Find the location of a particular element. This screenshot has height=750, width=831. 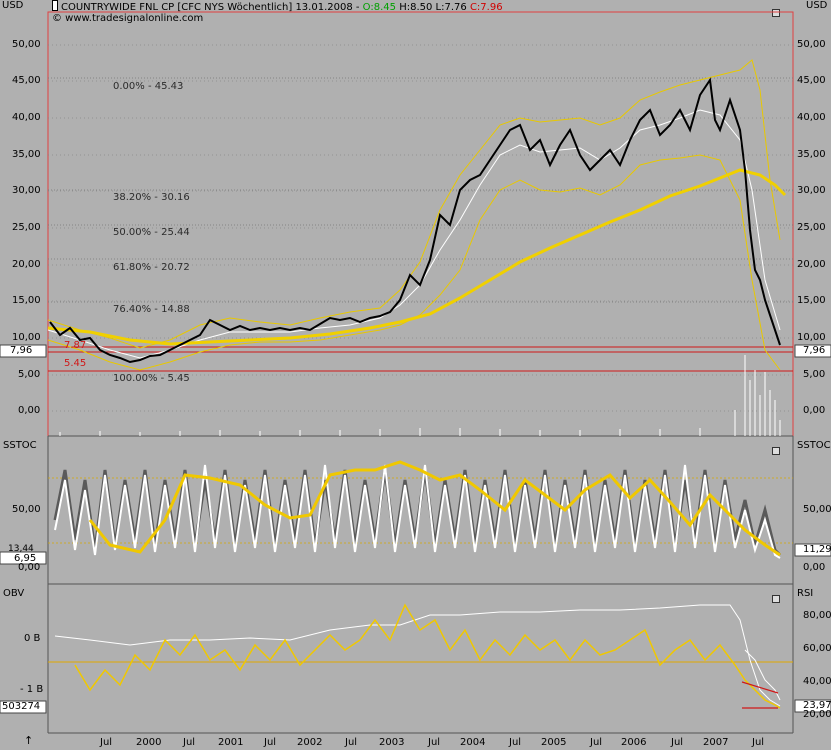

time-label: 2000 is located at coordinates (149, 742).